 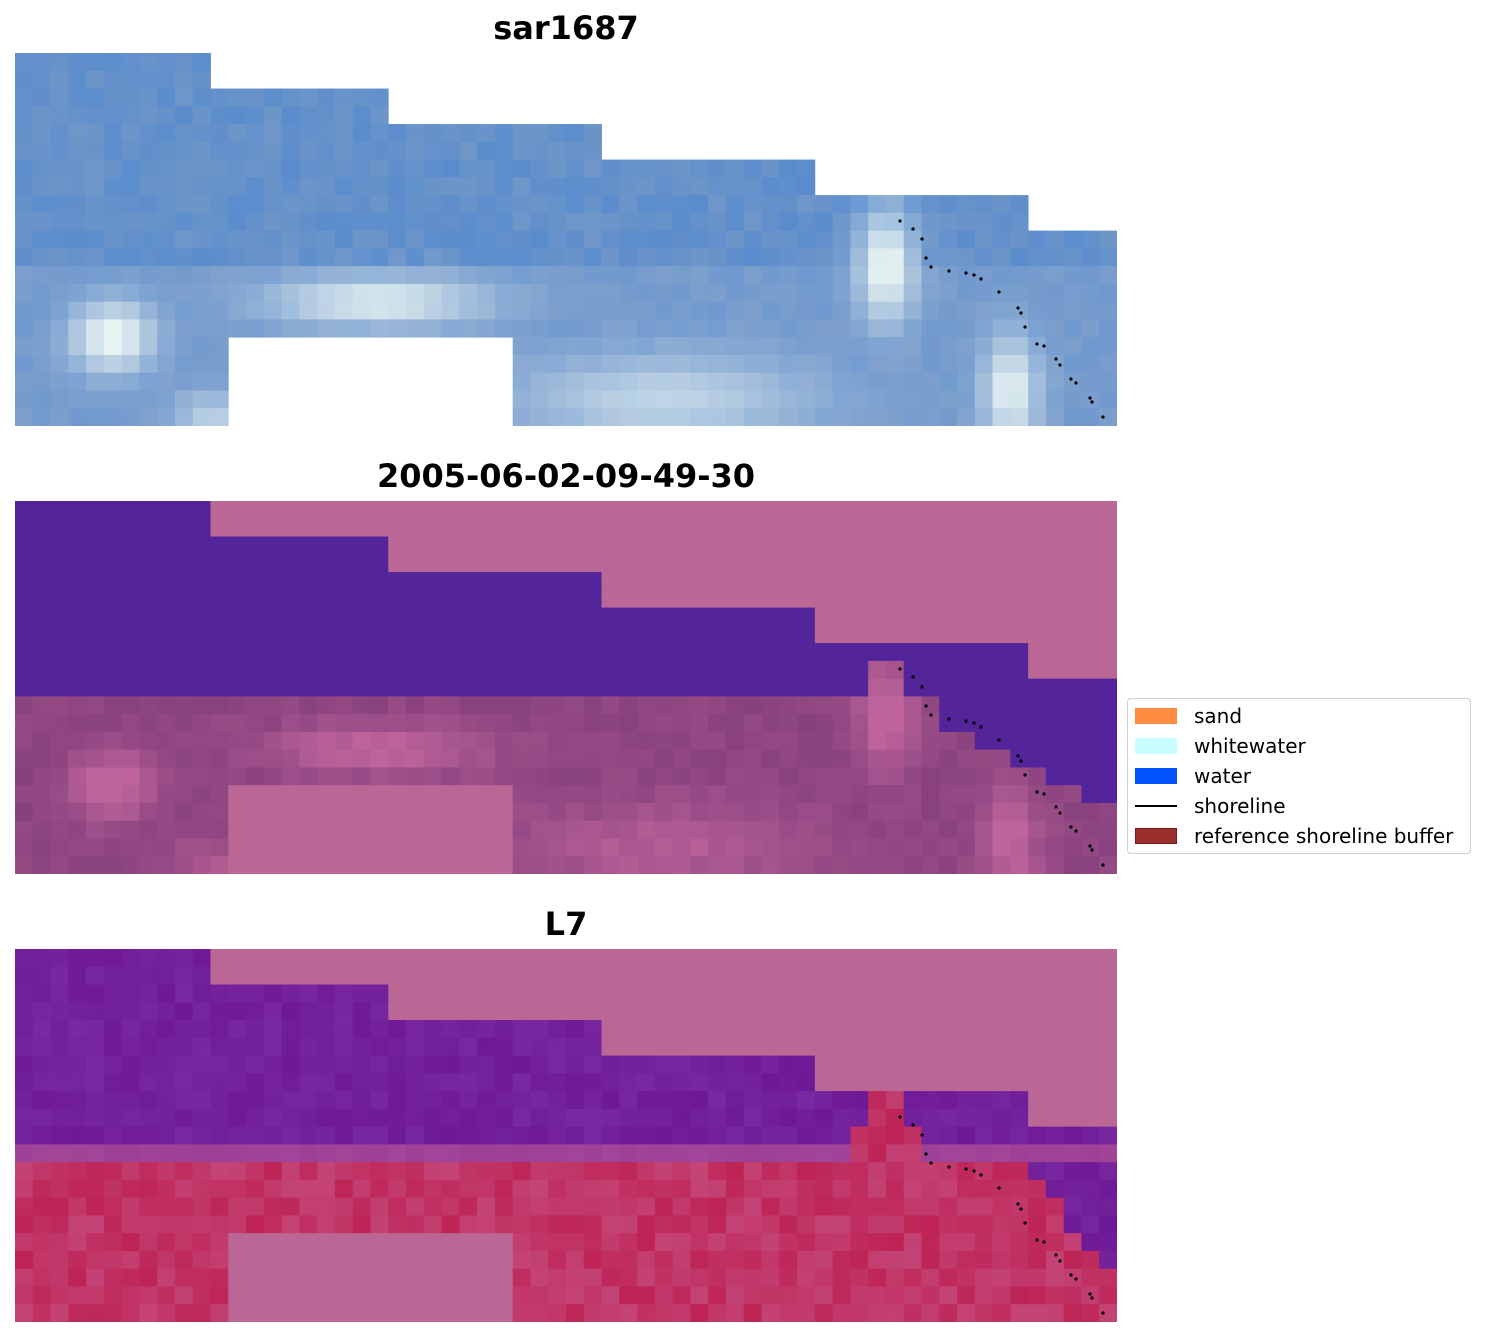 What do you see at coordinates (1210, 806) in the screenshot?
I see `legend-item-shoreline: shoreline` at bounding box center [1210, 806].